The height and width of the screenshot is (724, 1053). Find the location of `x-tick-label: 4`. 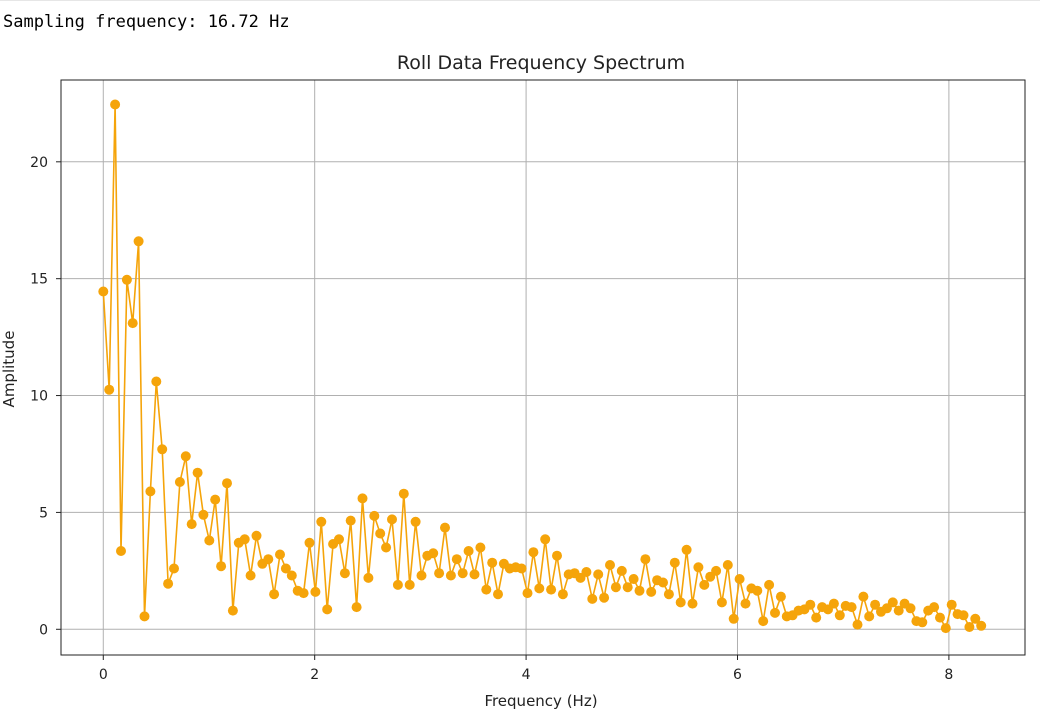

x-tick-label: 4 is located at coordinates (526, 675).